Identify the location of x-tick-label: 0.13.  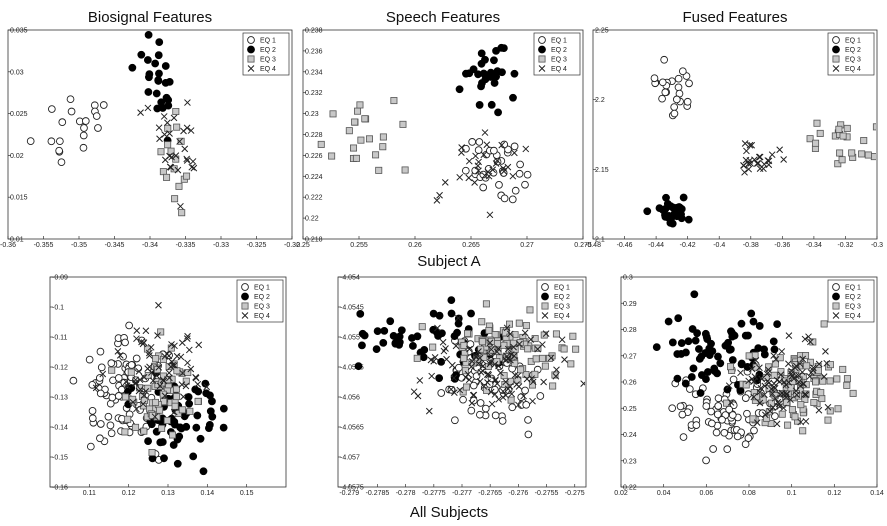
(168, 493).